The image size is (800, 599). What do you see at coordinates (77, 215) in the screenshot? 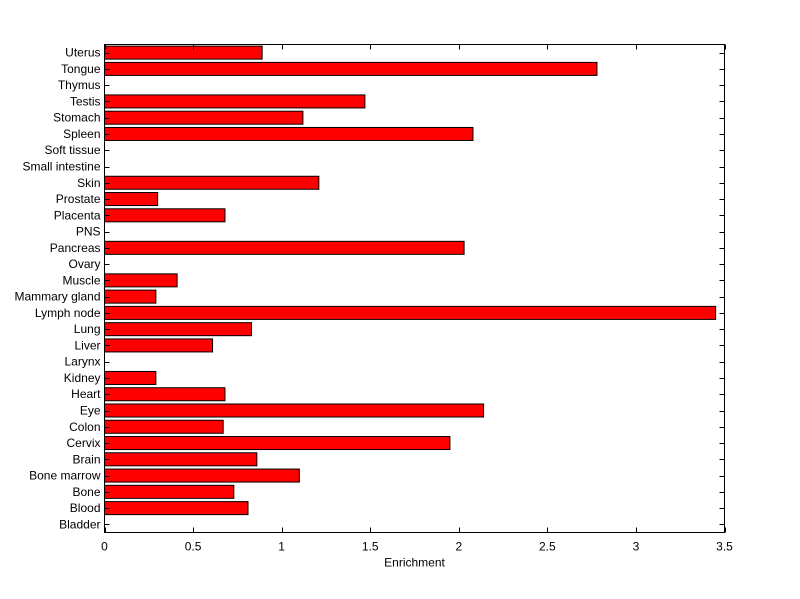
I see `y-tick-label: Placenta` at bounding box center [77, 215].